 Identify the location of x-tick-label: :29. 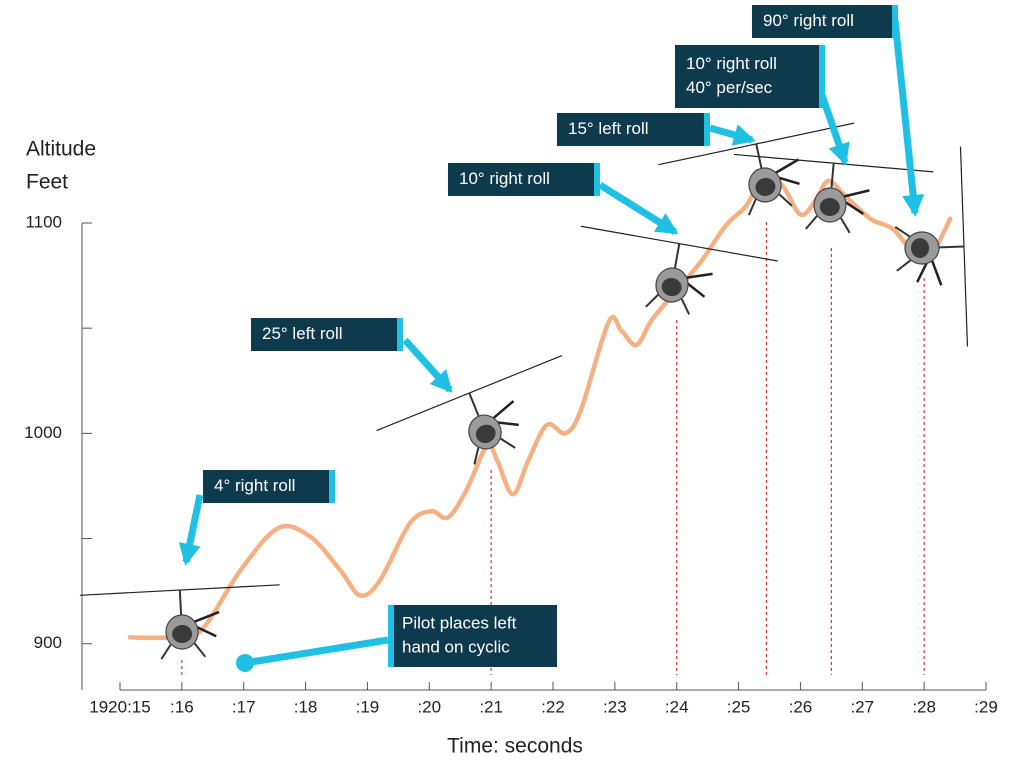
(986, 706).